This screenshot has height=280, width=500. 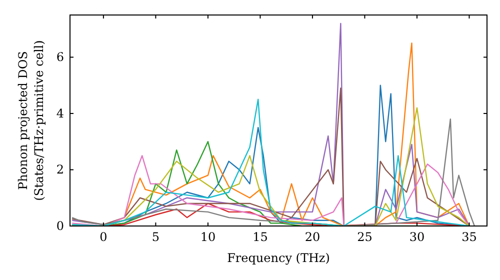 I want to click on y-tick-label: 4, so click(x=60, y=113).